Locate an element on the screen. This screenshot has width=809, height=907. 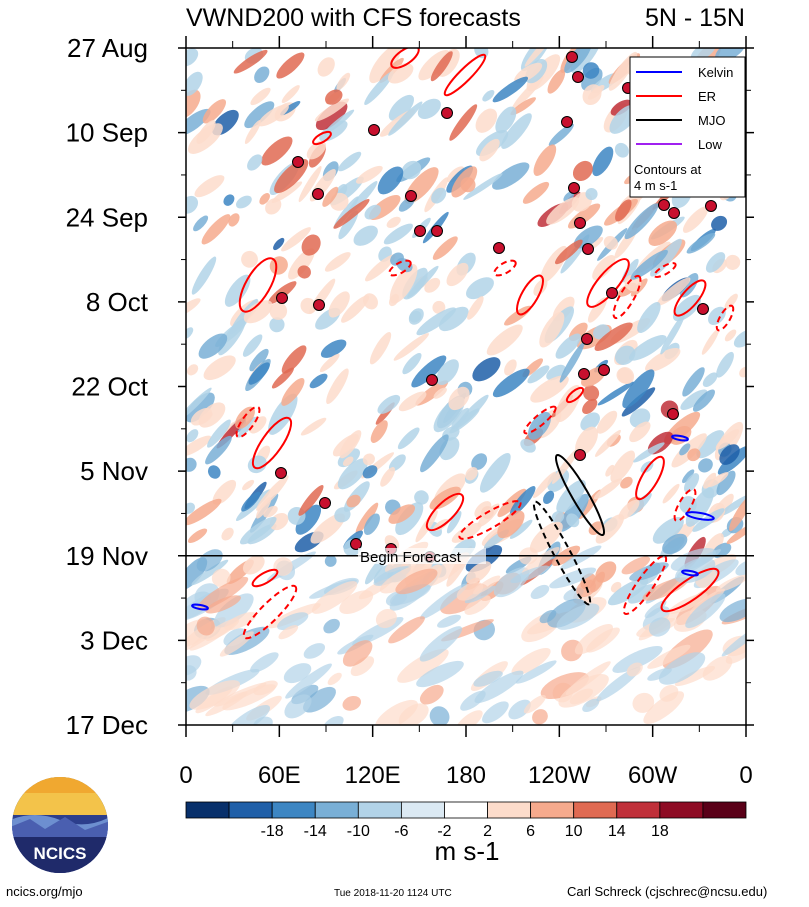
logo-text: NCICS is located at coordinates (60, 853).